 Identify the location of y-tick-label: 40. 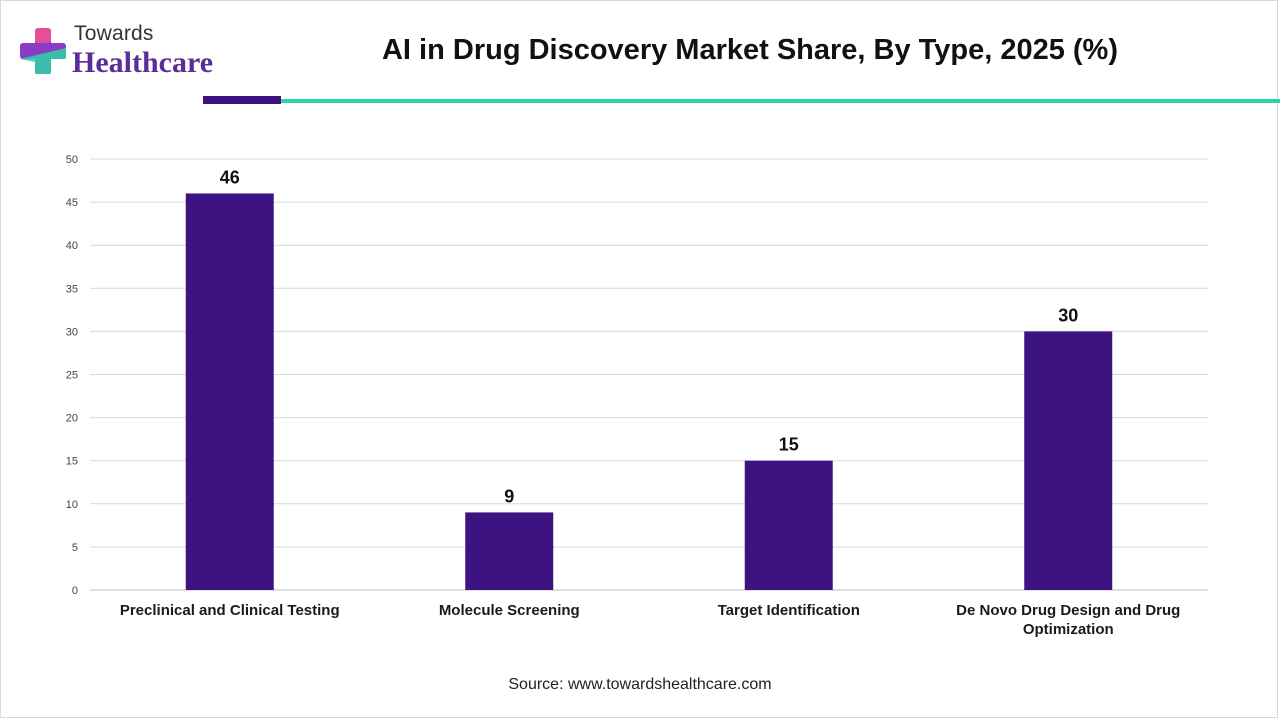
(72, 246).